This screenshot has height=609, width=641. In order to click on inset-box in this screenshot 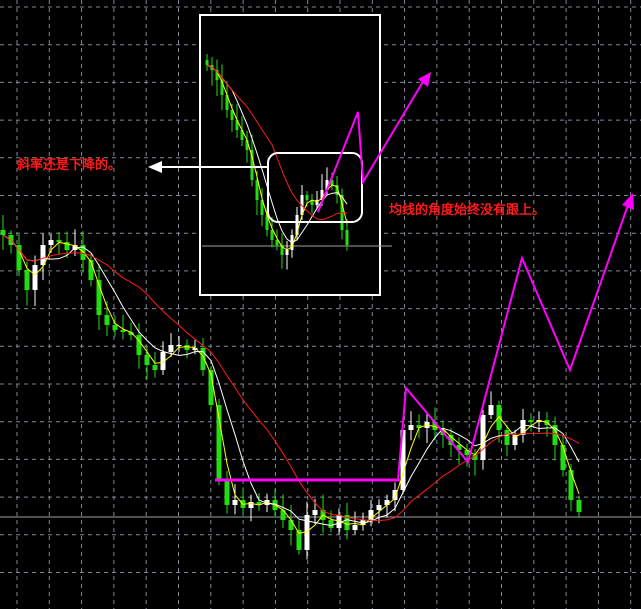, I will do `click(290, 155)`.